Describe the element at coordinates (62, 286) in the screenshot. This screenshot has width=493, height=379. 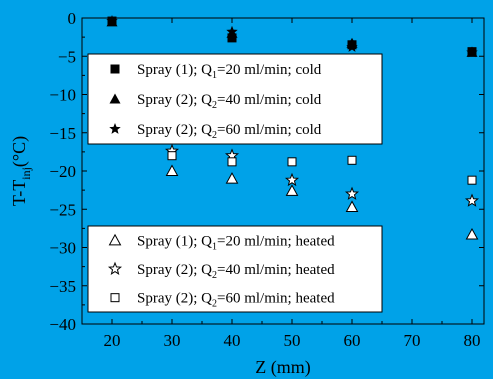
I see `y-tick-label: −35` at that location.